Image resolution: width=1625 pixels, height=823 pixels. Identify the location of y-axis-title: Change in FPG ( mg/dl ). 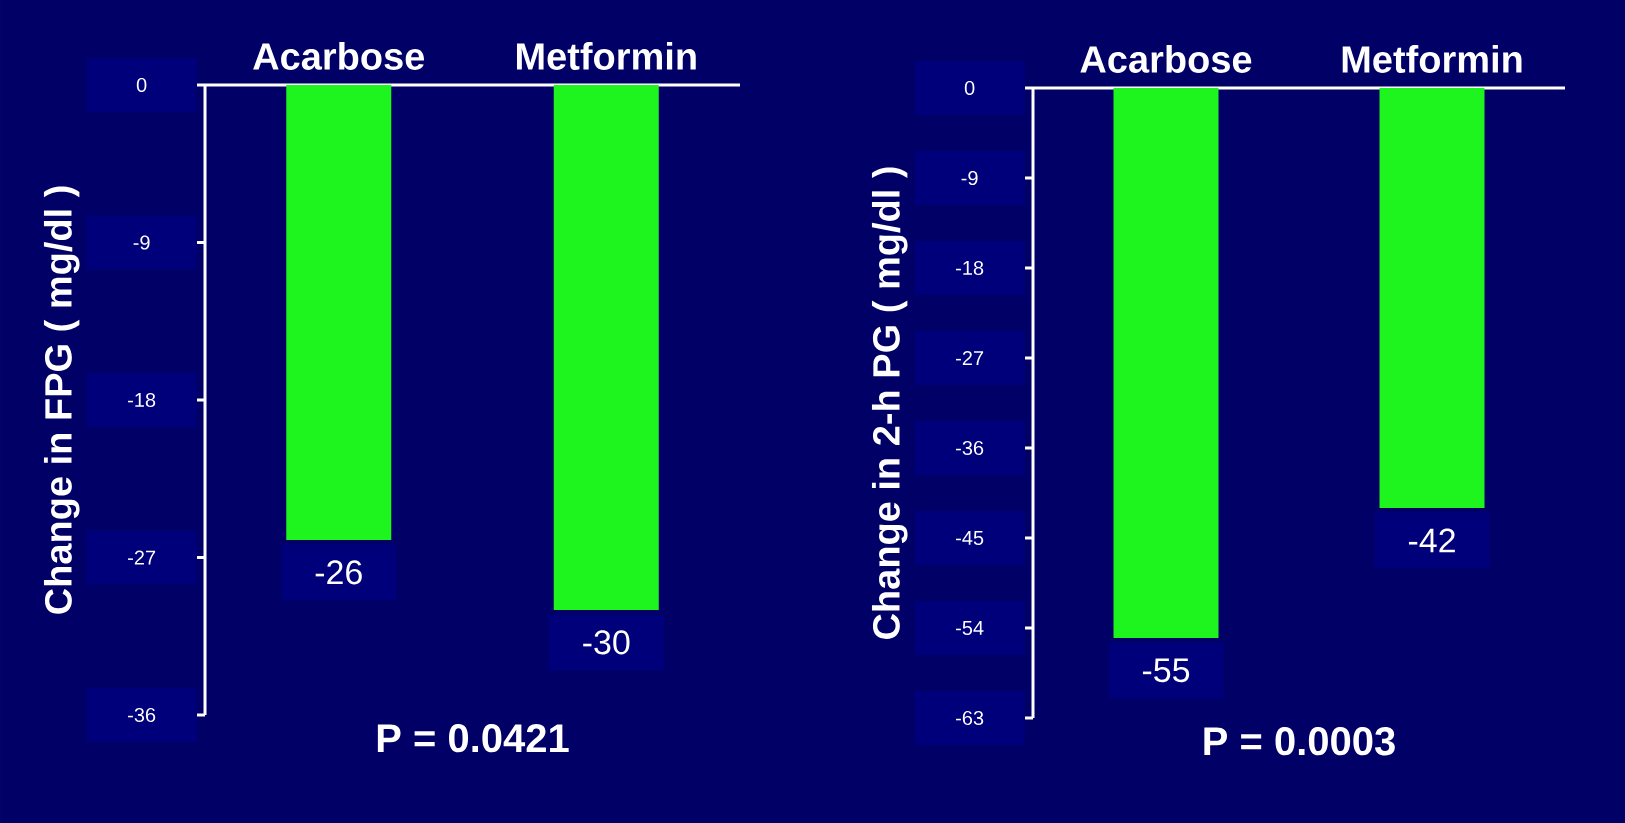
(61, 400).